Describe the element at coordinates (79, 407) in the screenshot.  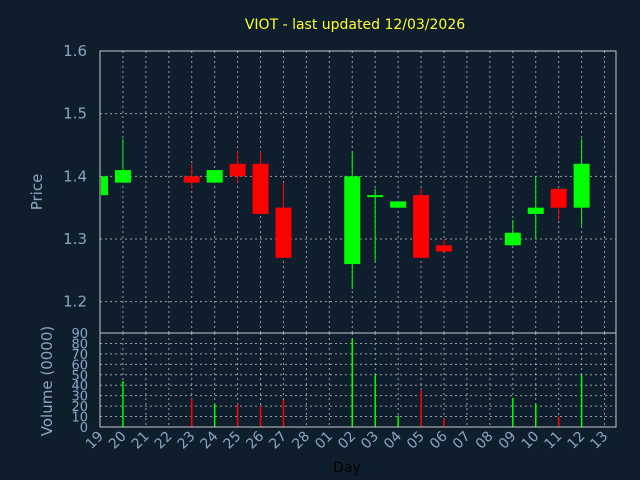
I see `volume-y-tick-label: 20` at that location.